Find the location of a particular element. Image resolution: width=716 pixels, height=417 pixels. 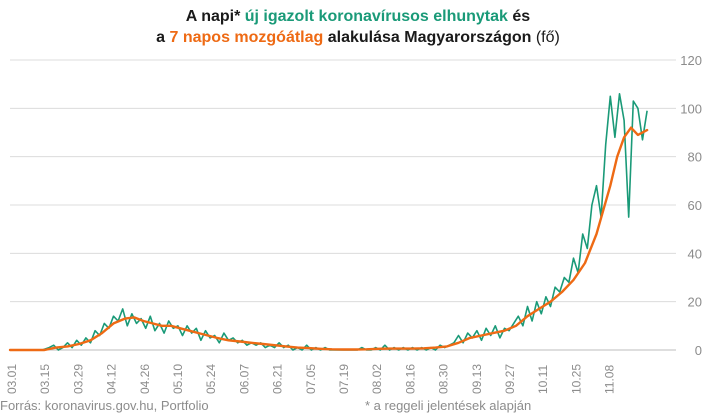

source-note: Forrás: koronavirus.gov.hu, Portfolio is located at coordinates (104, 405).